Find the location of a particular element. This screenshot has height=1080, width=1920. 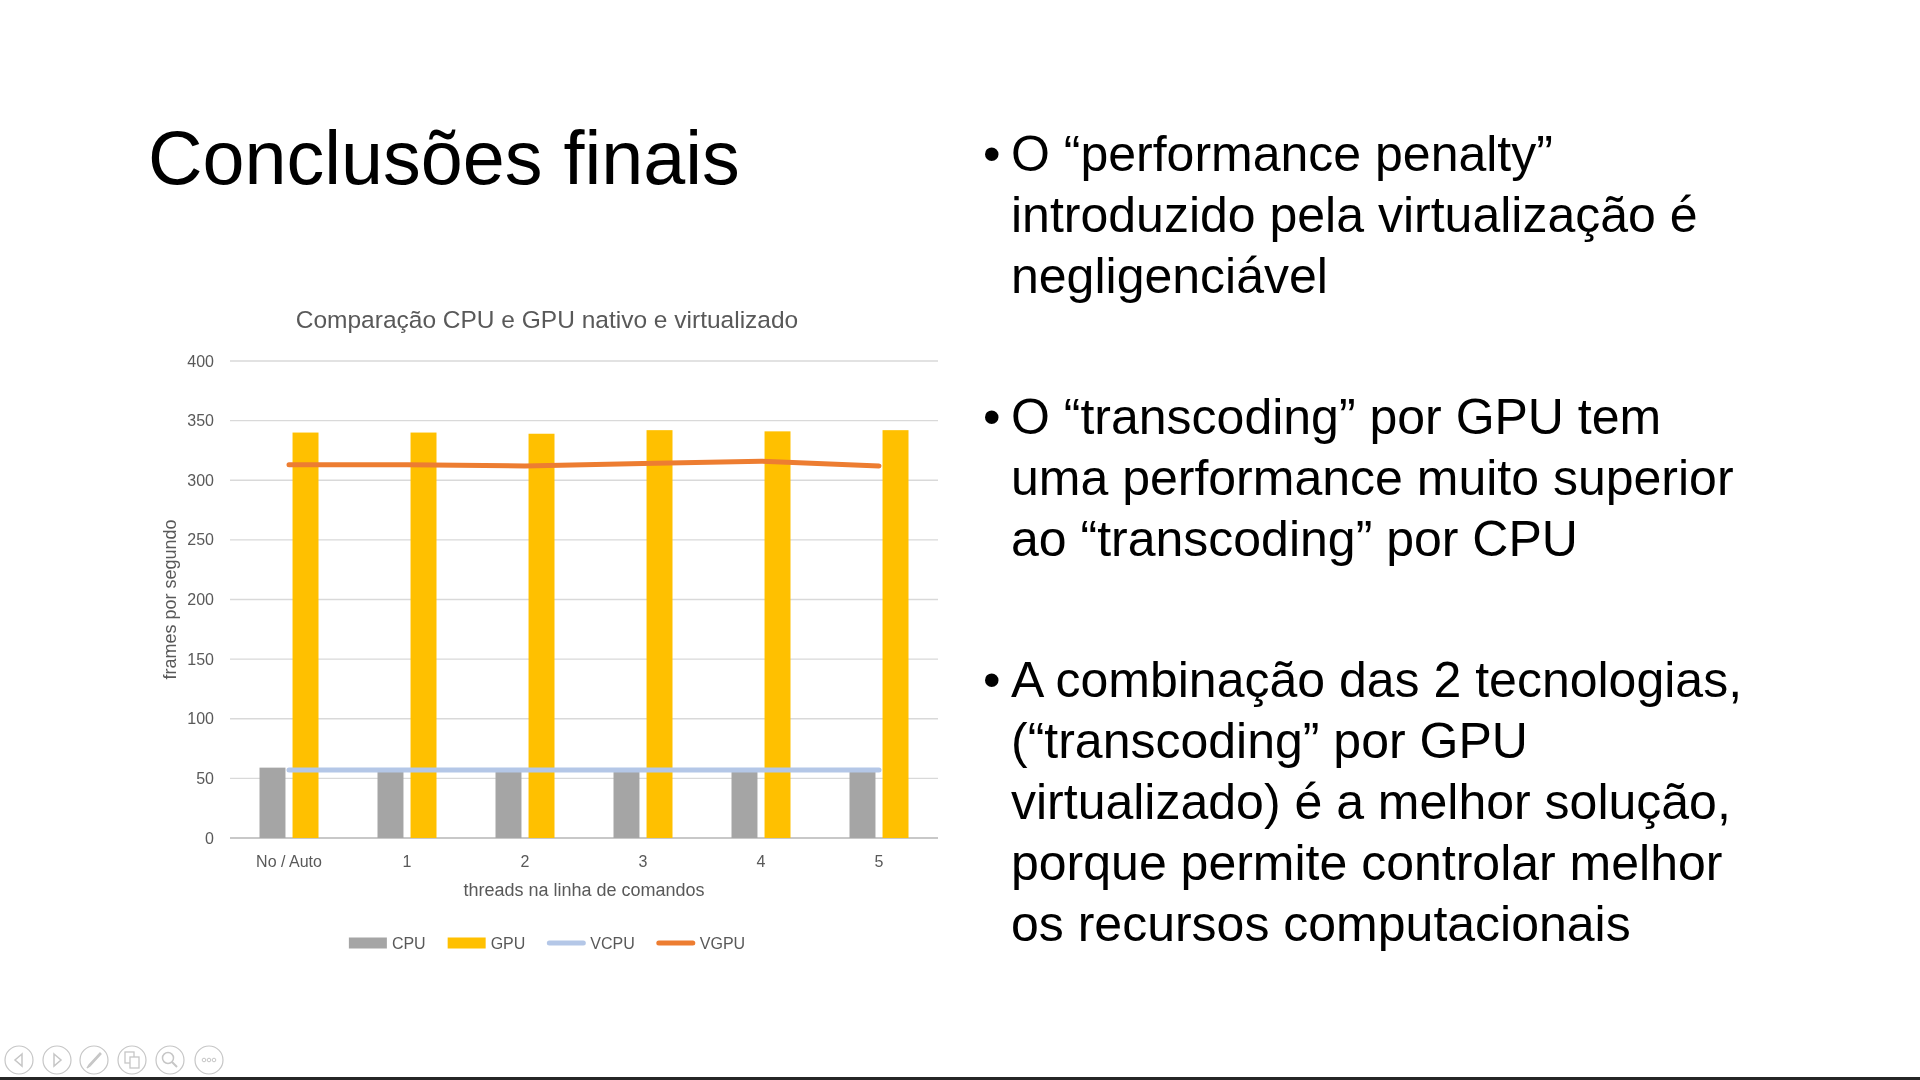

x-tick-label: 3 is located at coordinates (643, 861).